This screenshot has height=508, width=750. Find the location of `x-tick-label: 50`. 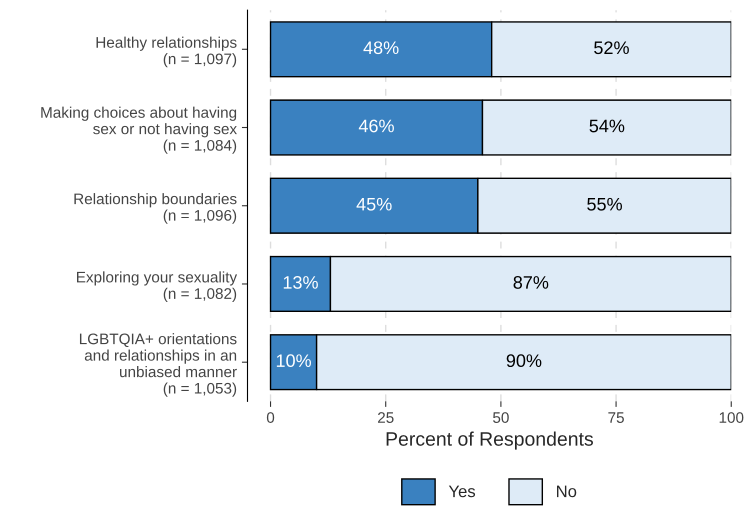

x-tick-label: 50 is located at coordinates (501, 417).